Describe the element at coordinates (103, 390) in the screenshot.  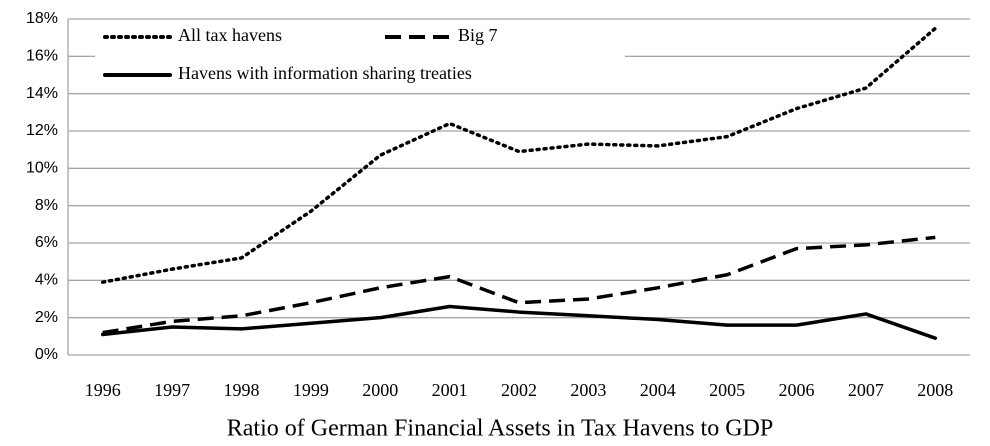
I see `x-tick-label: 1996` at that location.